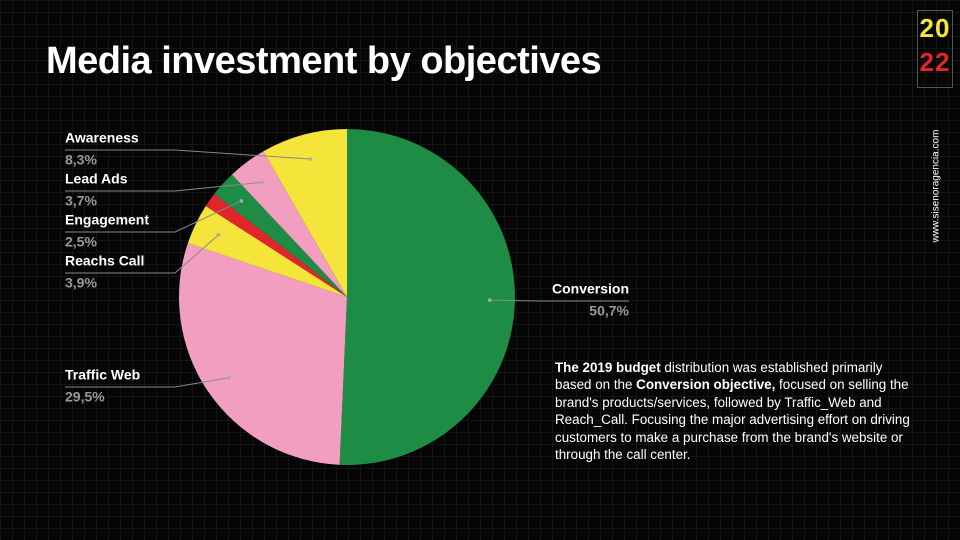 The height and width of the screenshot is (540, 960). I want to click on note-bold: Conversion objective,, so click(706, 385).